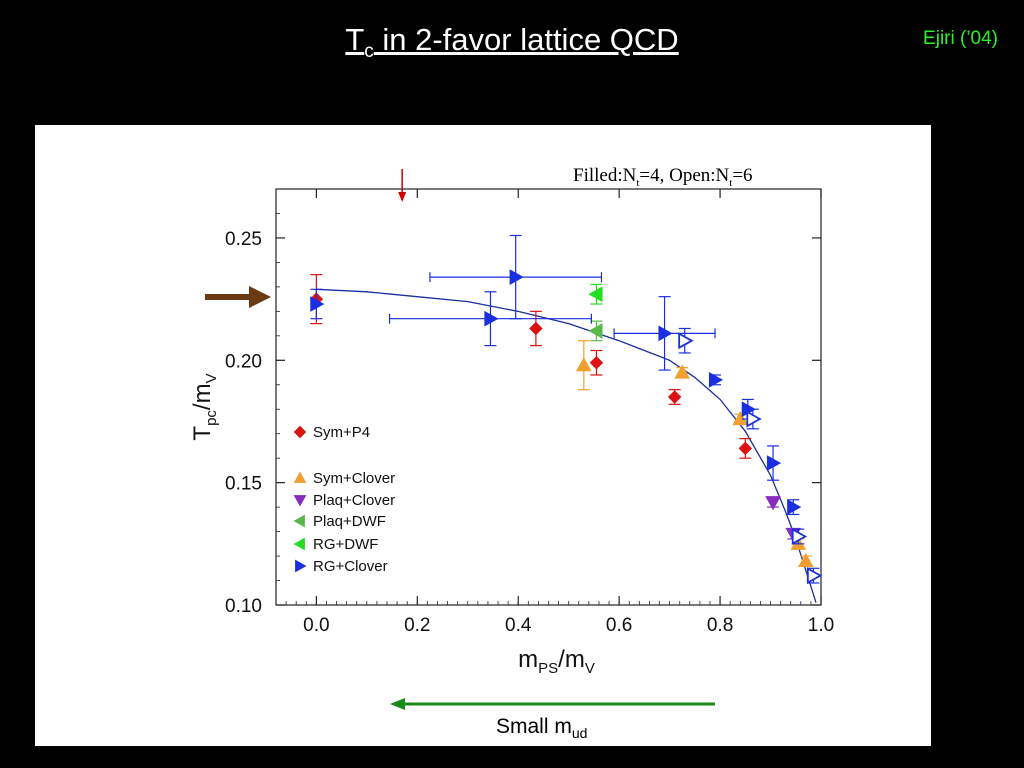 The height and width of the screenshot is (768, 1024). Describe the element at coordinates (355, 39) in the screenshot. I see `title-main: T` at that location.